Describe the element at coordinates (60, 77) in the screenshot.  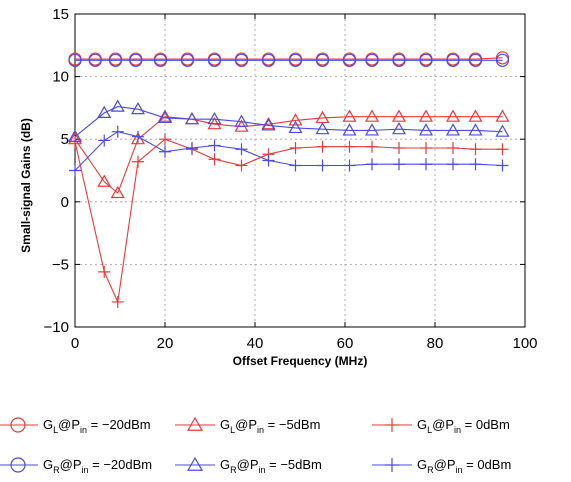
I see `y-tick-label: 10` at that location.